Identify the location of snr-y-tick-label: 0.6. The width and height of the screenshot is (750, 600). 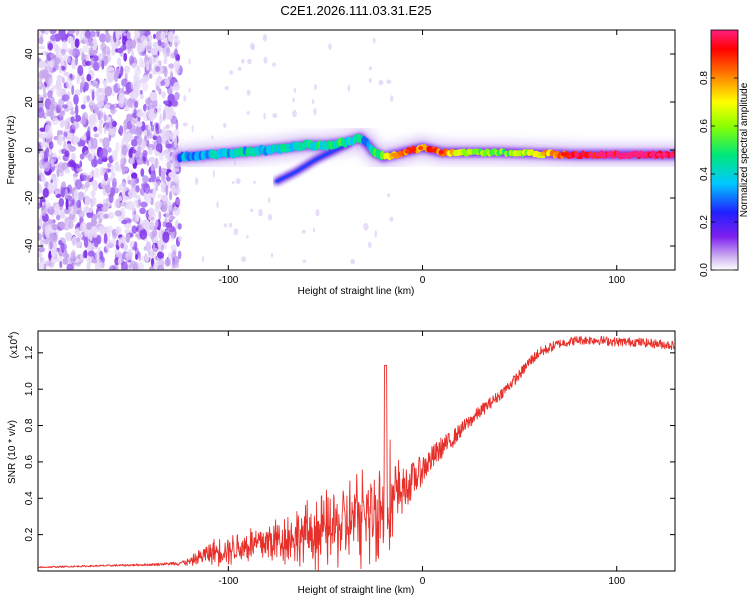
(29, 462).